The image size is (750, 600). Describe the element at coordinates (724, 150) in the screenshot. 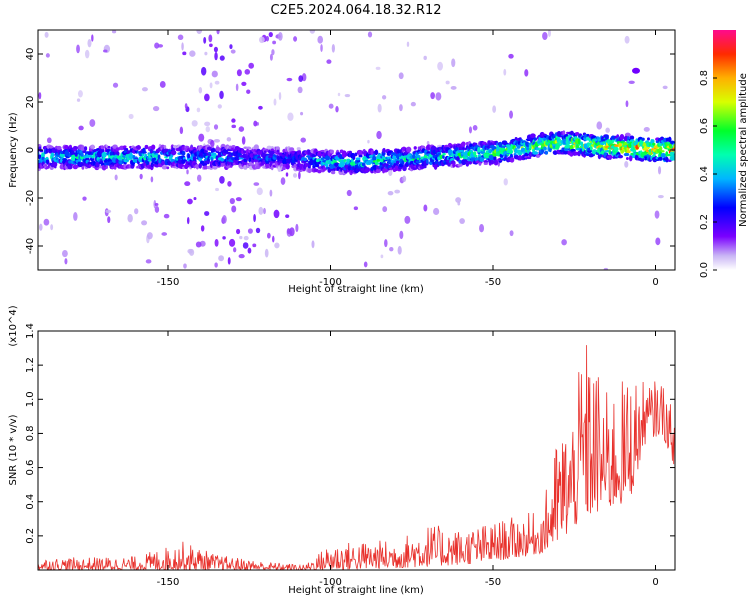

I see `colorbar-gradient` at that location.